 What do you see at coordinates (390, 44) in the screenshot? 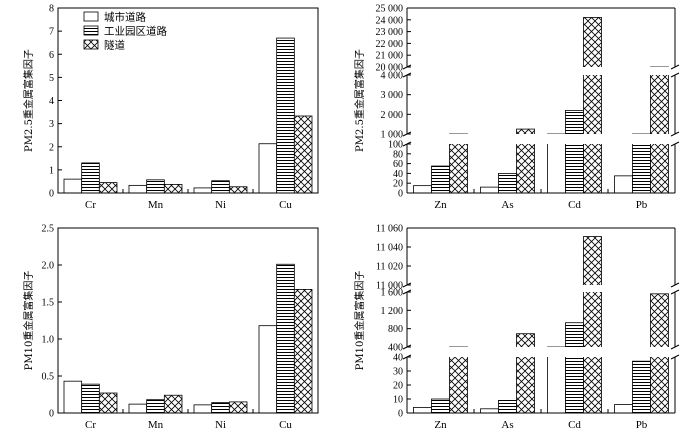
I see `y-tick-label: 22 000` at bounding box center [390, 44].